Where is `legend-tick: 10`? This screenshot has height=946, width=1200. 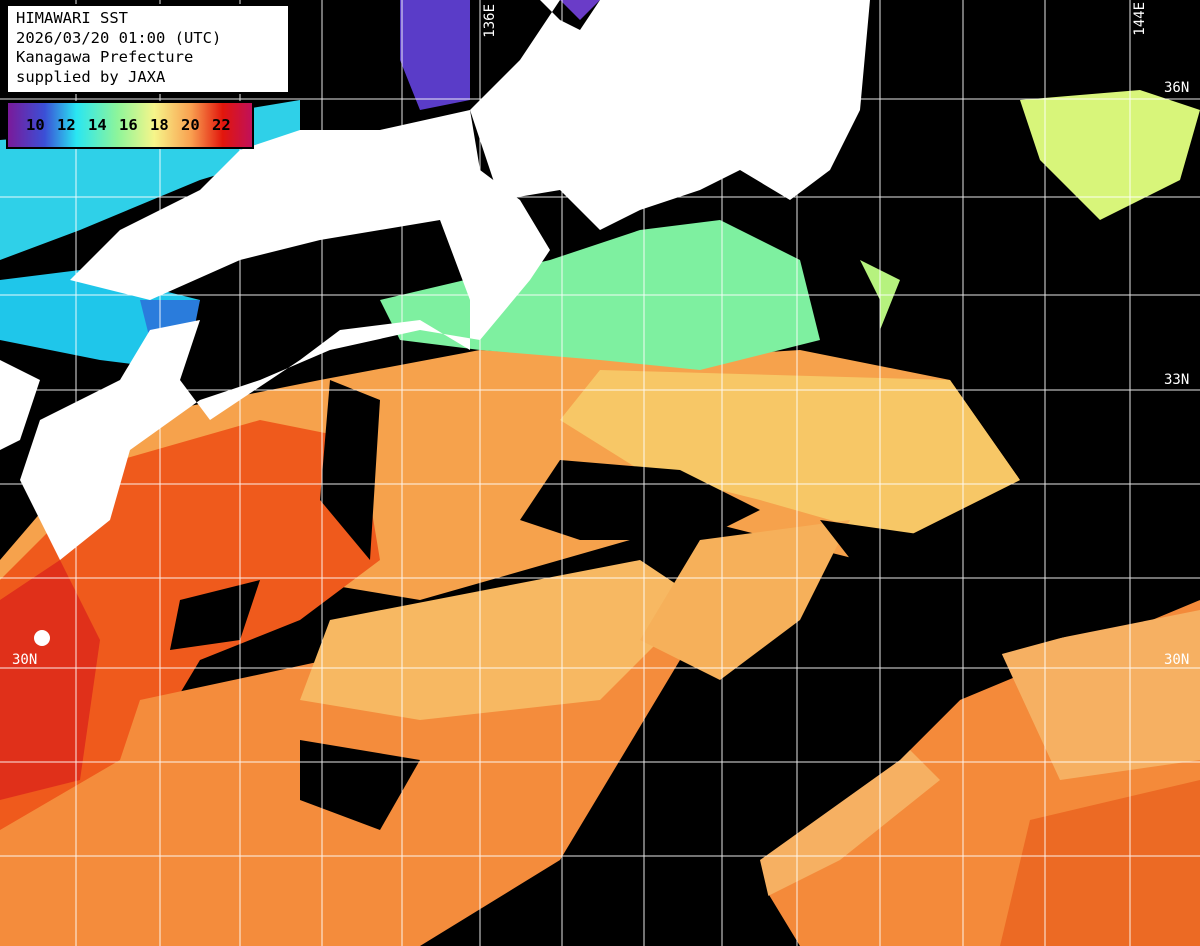 legend-tick: 10 is located at coordinates (35, 125).